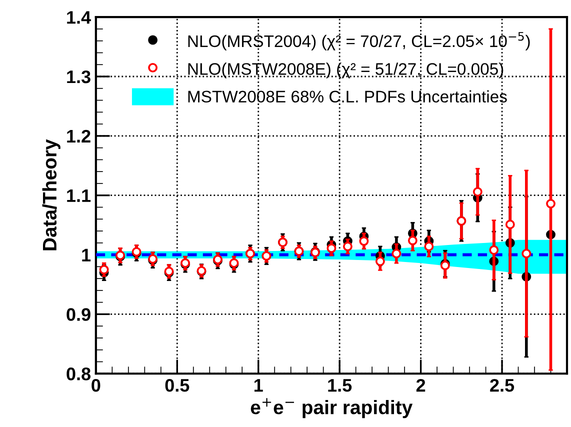  I want to click on x-tick-label: 2, so click(421, 385).